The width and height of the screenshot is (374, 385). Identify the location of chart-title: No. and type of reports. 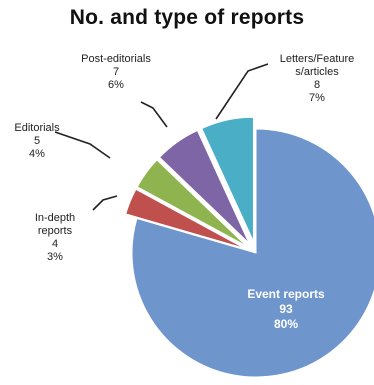
(187, 17).